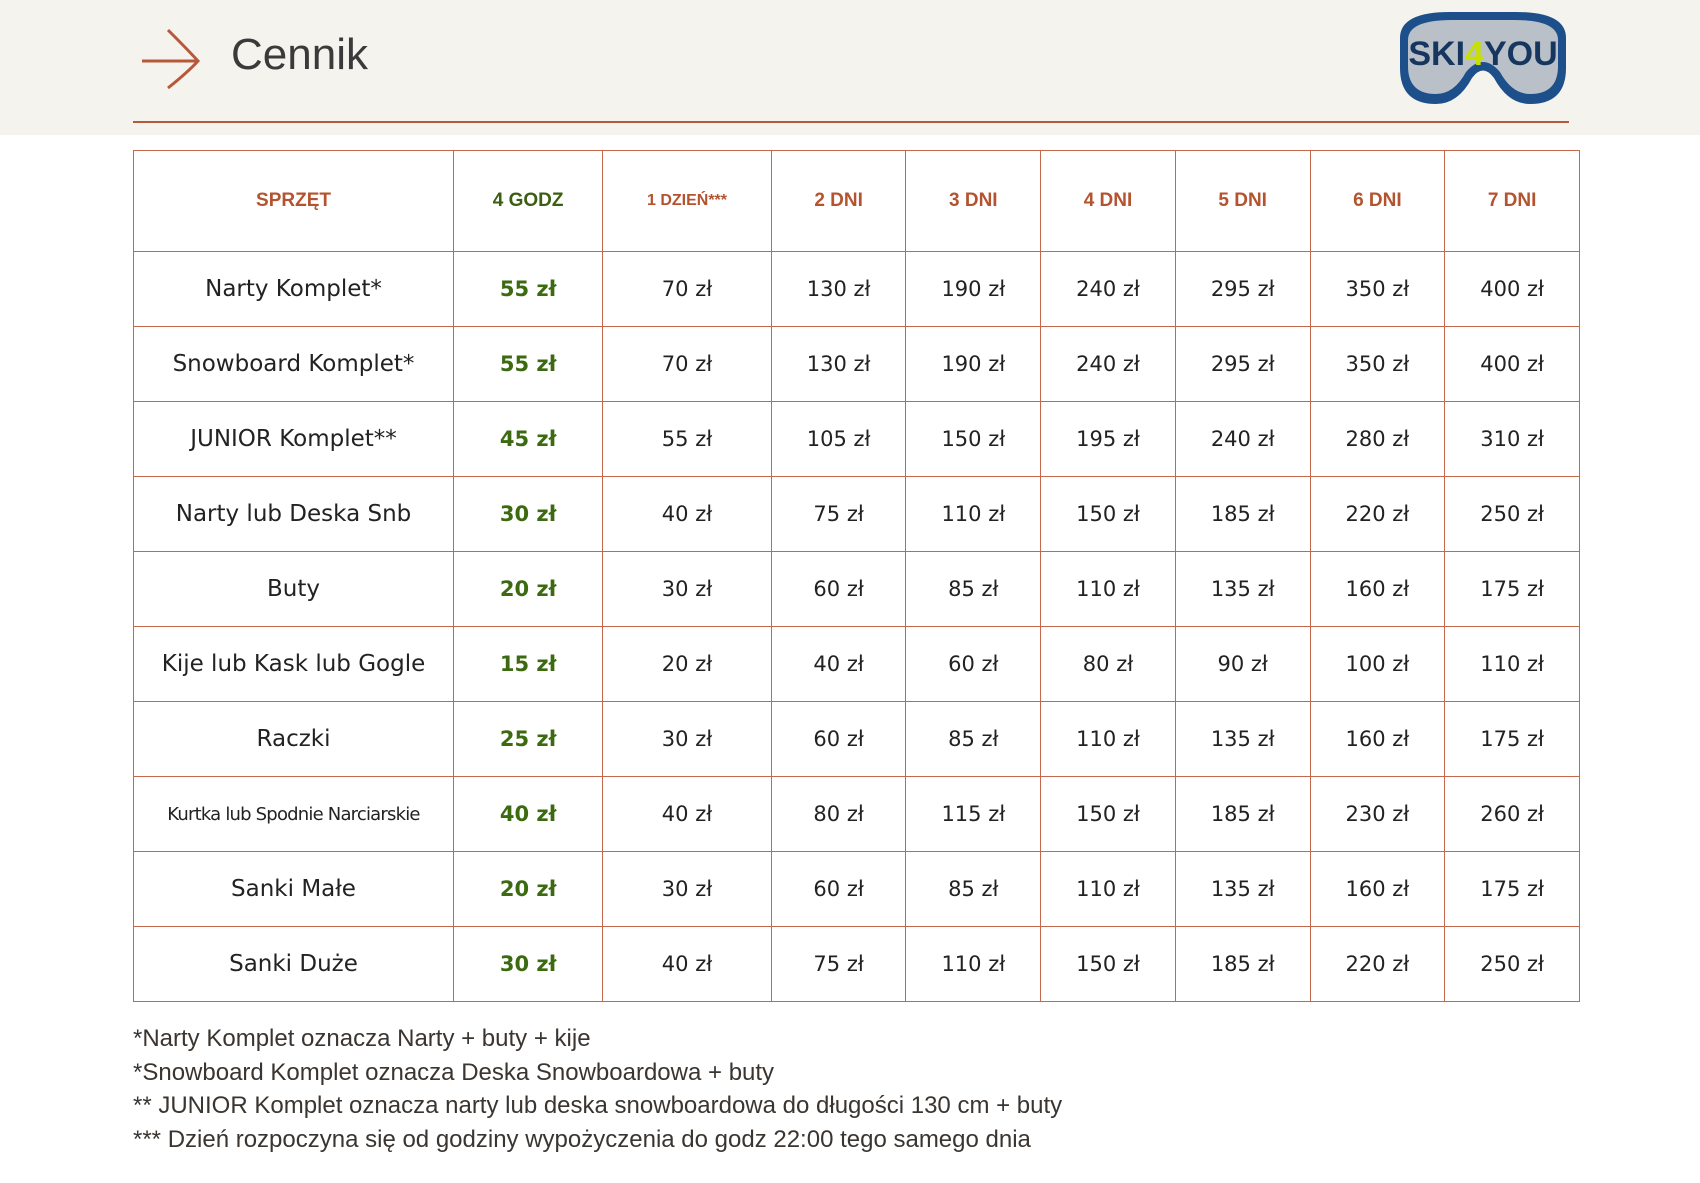  I want to click on price-4h: 45 zł, so click(528, 439).